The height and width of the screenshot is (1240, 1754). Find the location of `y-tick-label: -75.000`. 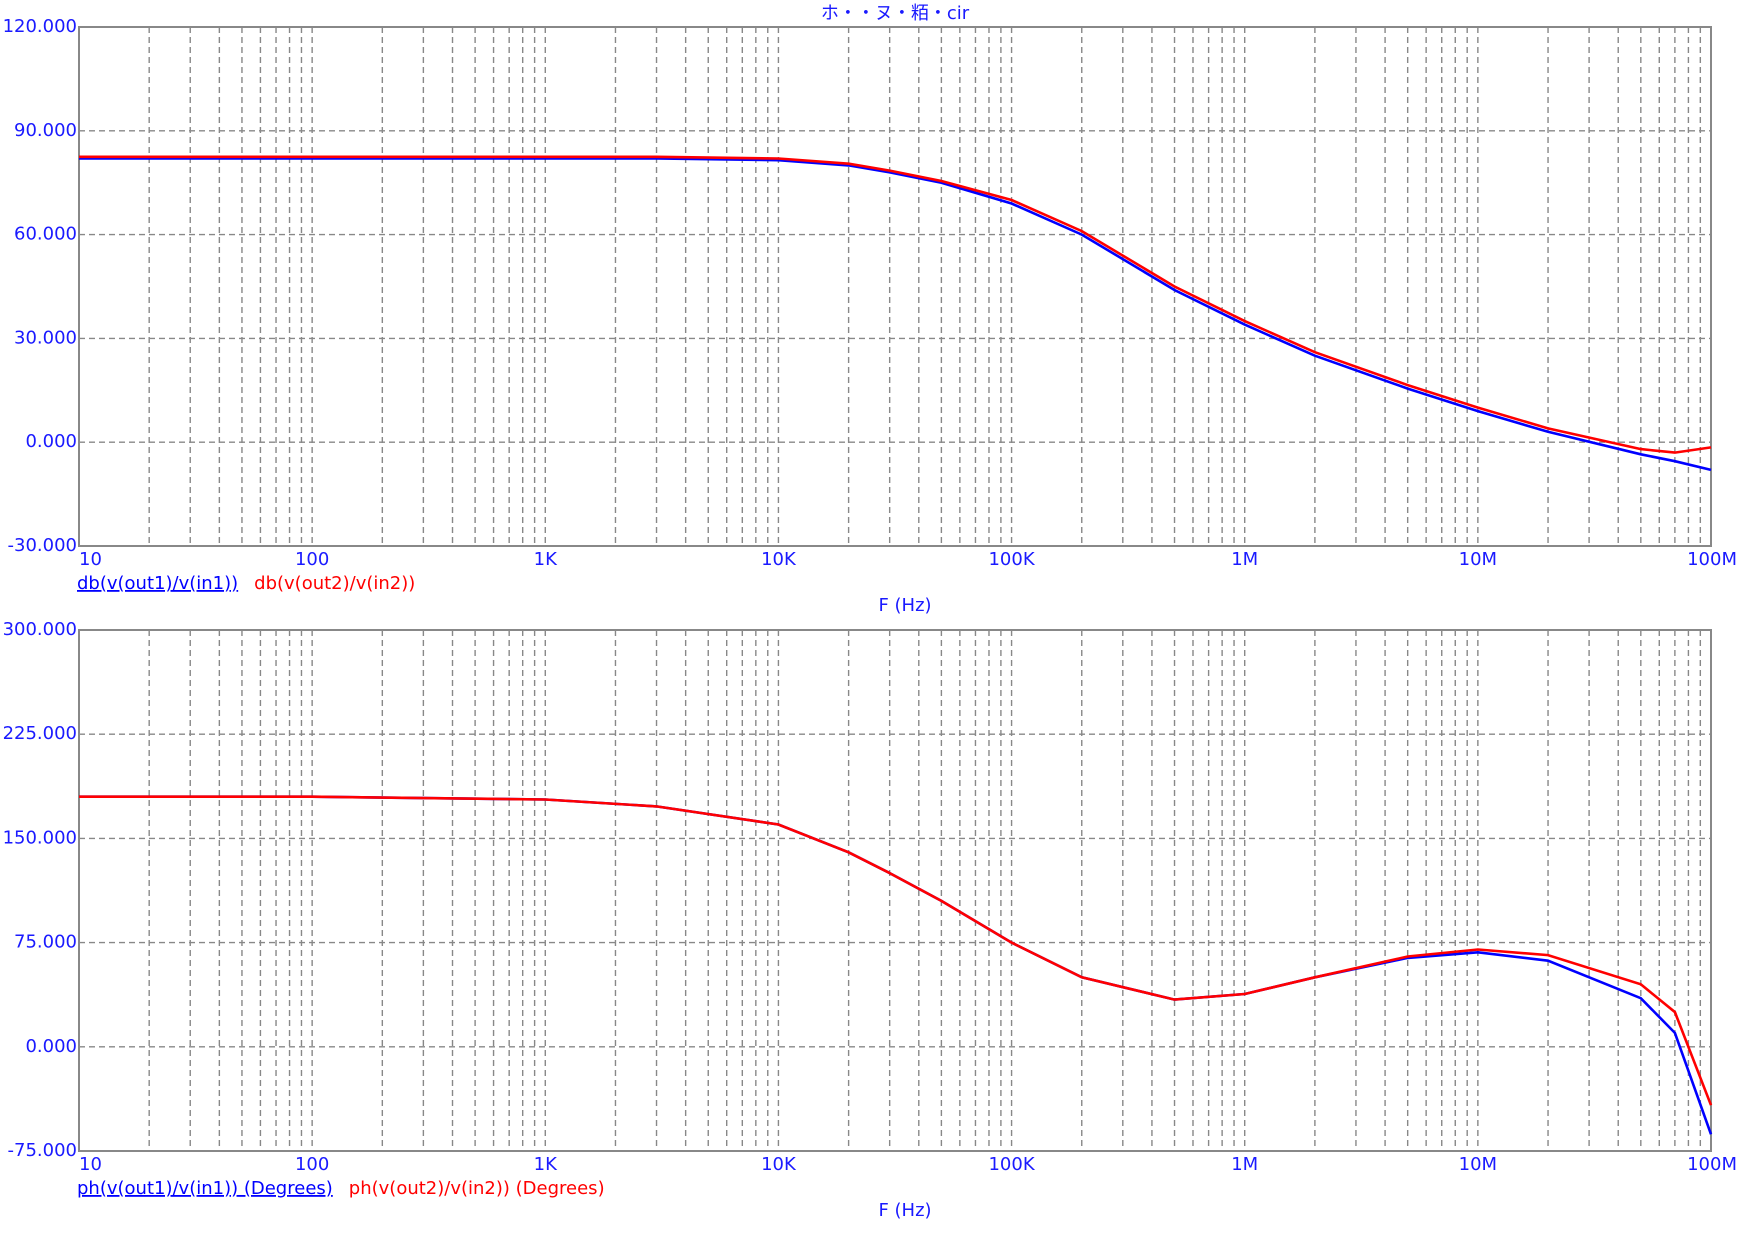

y-tick-label: -75.000 is located at coordinates (42, 1150).